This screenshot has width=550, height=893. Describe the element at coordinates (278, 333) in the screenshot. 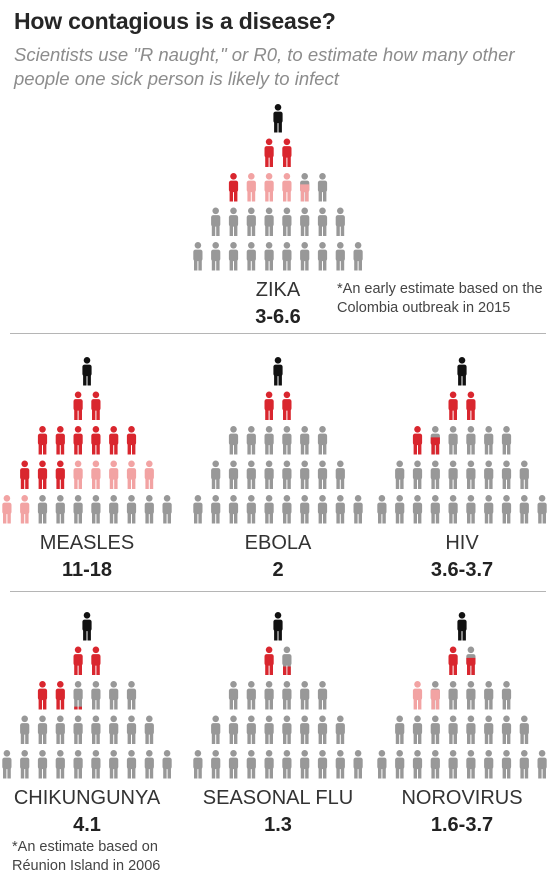

I see `divider-top` at that location.